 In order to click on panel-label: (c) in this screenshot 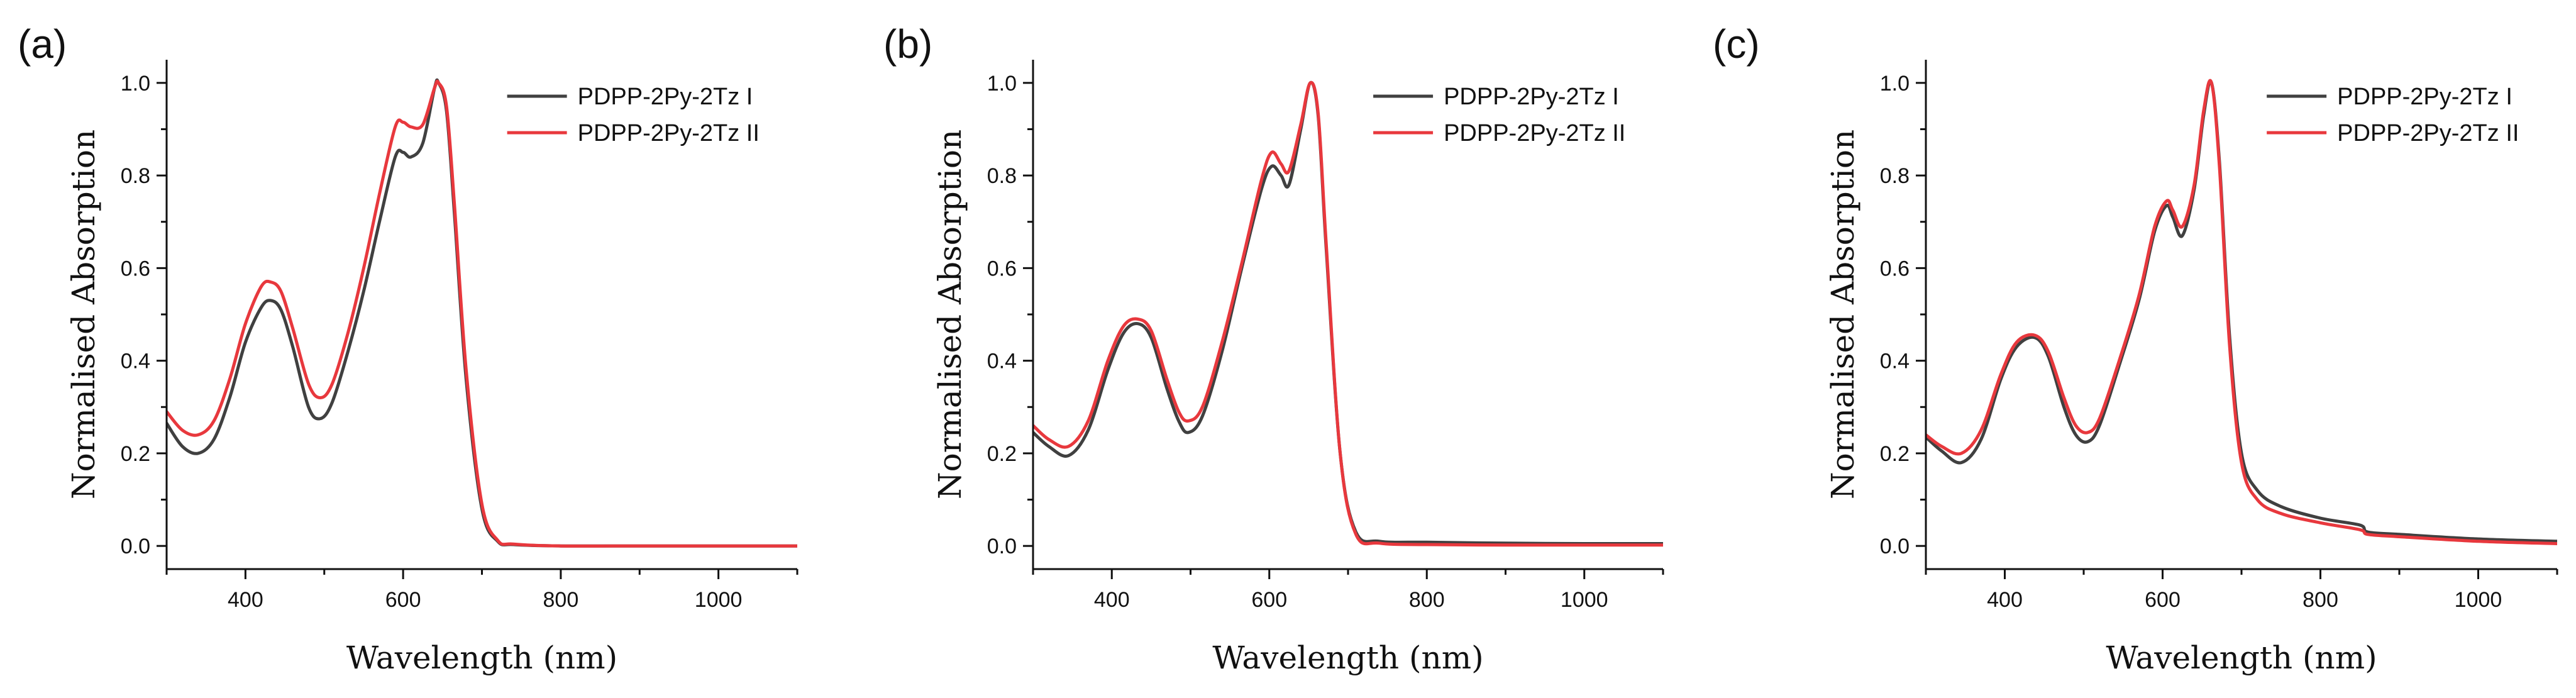, I will do `click(1736, 44)`.